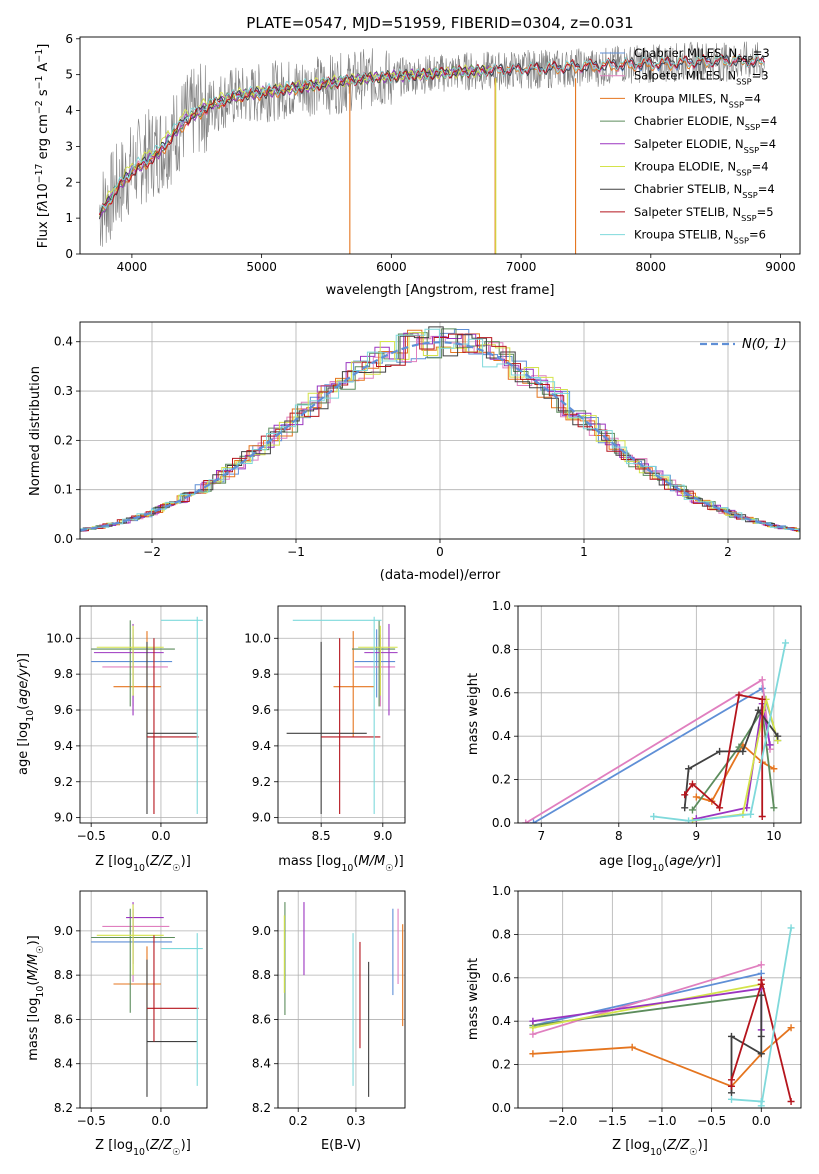 This screenshot has width=819, height=1174. I want to click on x-tick-label: 0, so click(440, 552).